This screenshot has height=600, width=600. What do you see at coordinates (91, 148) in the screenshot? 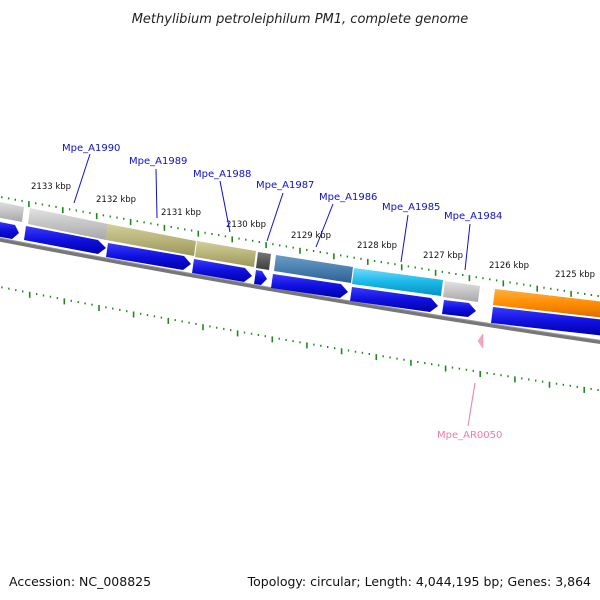
I see `gene-label-mpe-a1990: Mpe_A1990` at bounding box center [91, 148].